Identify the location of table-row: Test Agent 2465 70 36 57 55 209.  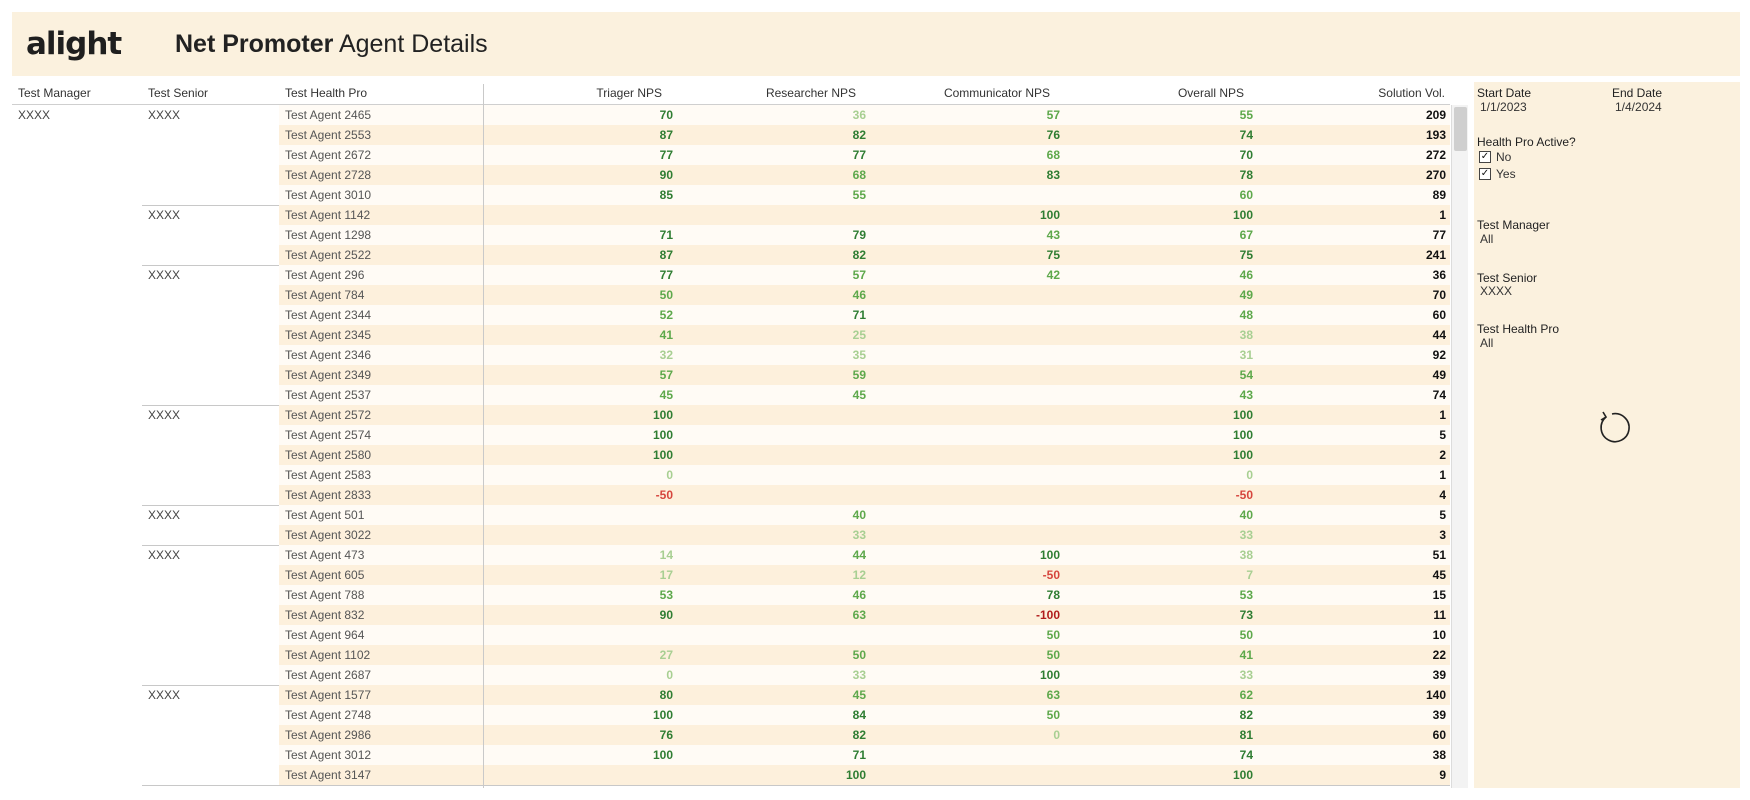
(864, 115).